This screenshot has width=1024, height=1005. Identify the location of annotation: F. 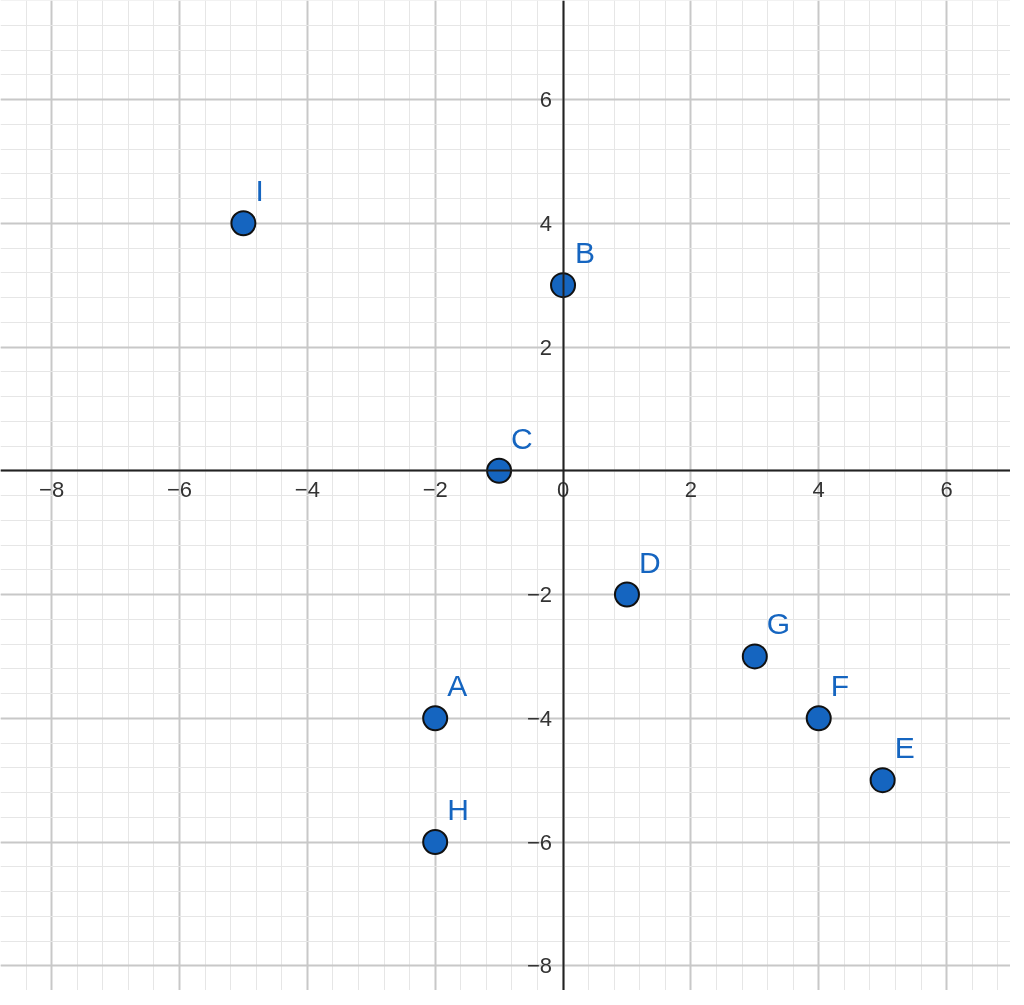
(840, 686).